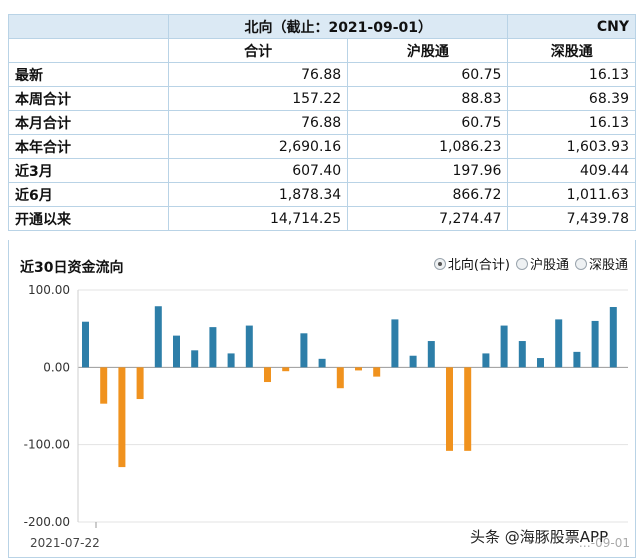  I want to click on summary-row: 开通以来 14,714.25 7,274.47 7,439.78, so click(322, 218).